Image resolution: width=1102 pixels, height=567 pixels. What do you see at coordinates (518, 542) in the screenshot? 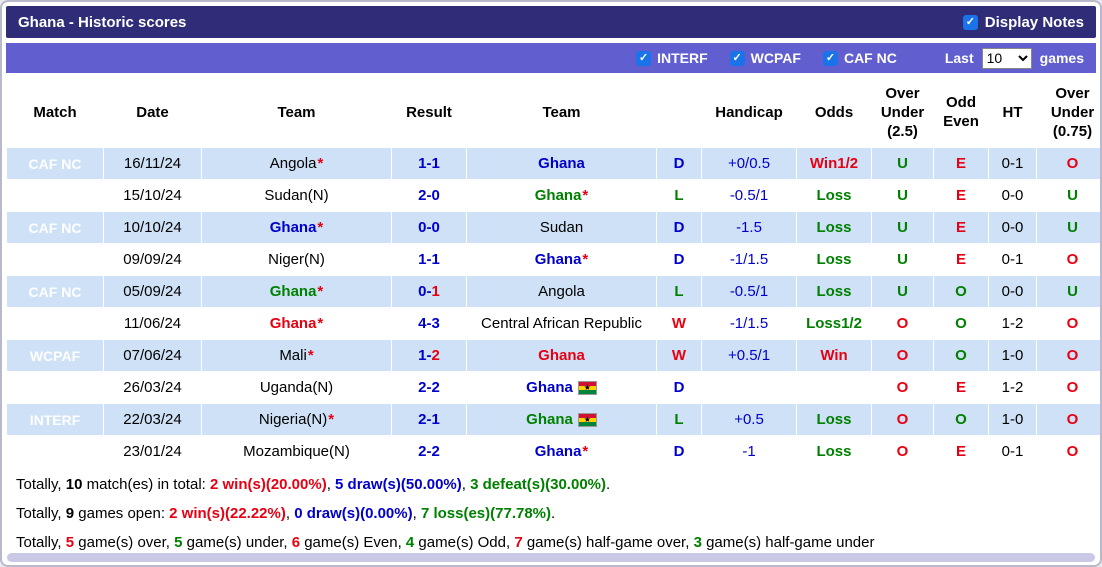
I see `summary-segment: 7` at bounding box center [518, 542].